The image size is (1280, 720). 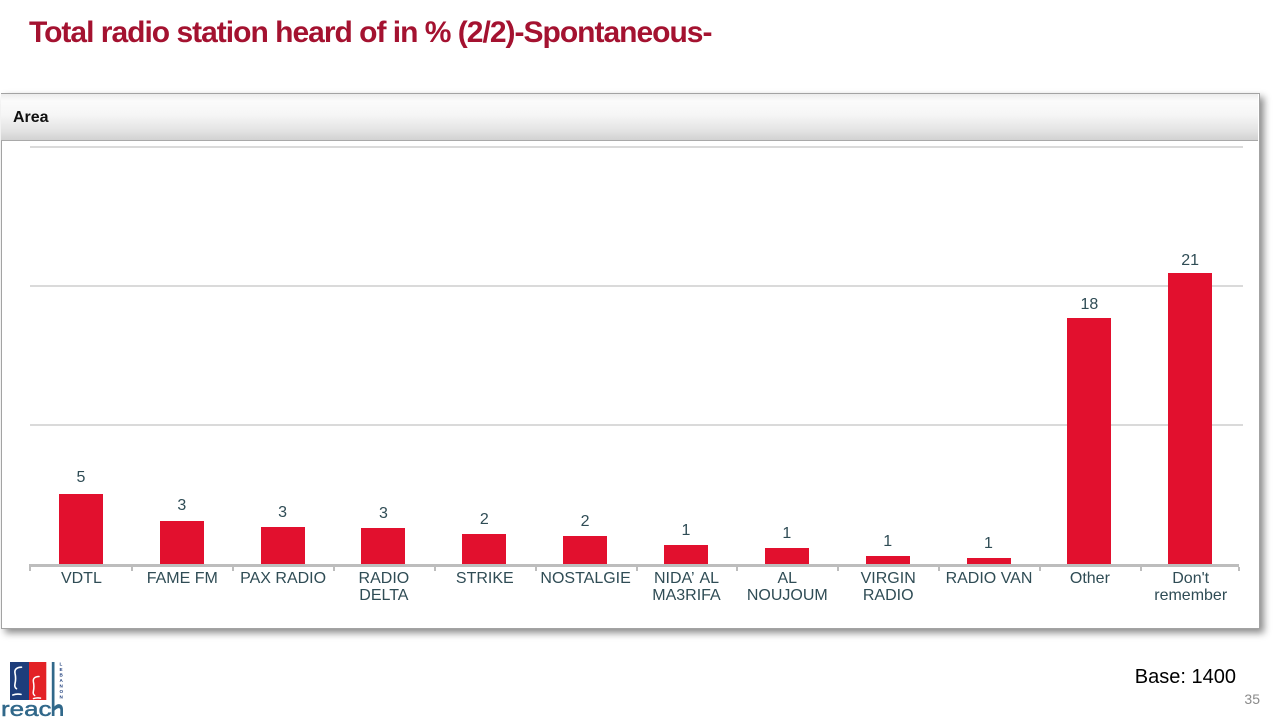 I want to click on svg-text: A, so click(x=62, y=680).